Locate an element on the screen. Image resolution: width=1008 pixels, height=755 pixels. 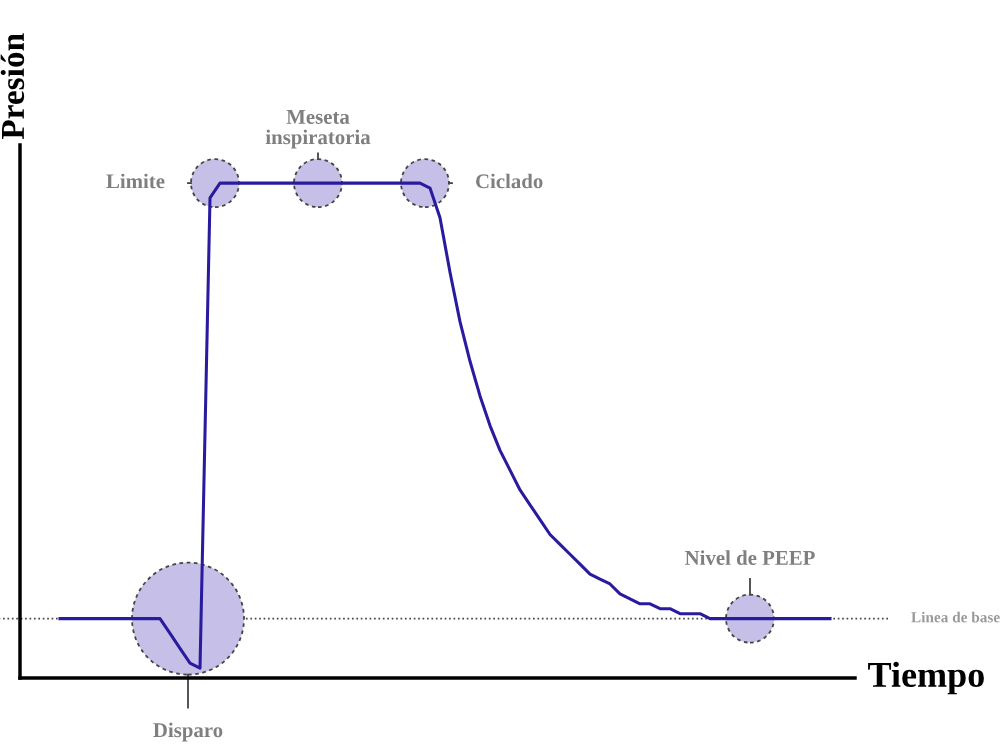
annotation: Ciclado is located at coordinates (509, 181).